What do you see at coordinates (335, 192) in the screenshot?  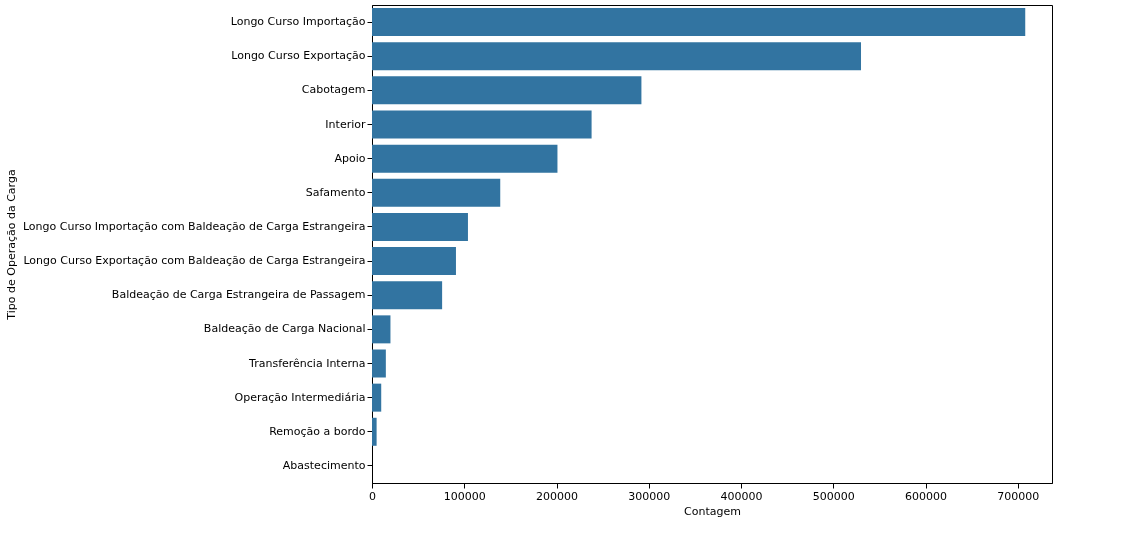 I see `y-tick-label: Safamento` at bounding box center [335, 192].